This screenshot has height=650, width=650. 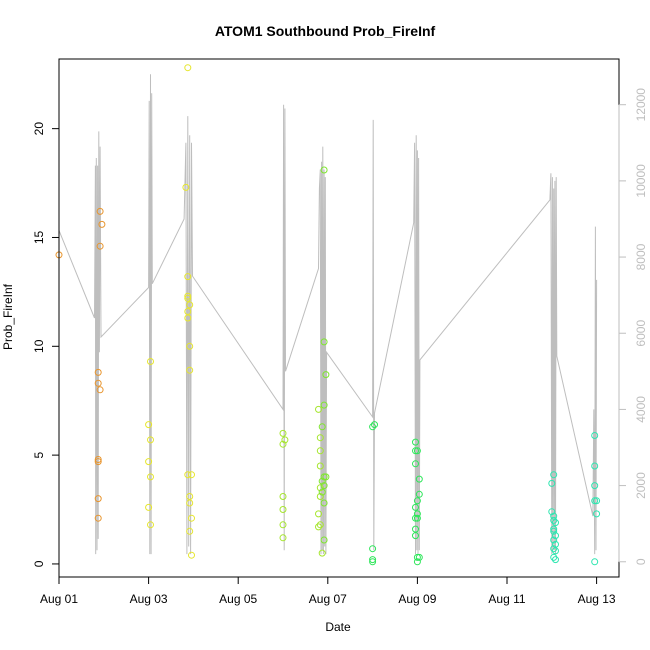 What do you see at coordinates (641, 333) in the screenshot?
I see `right-tick-label: 6000` at bounding box center [641, 333].